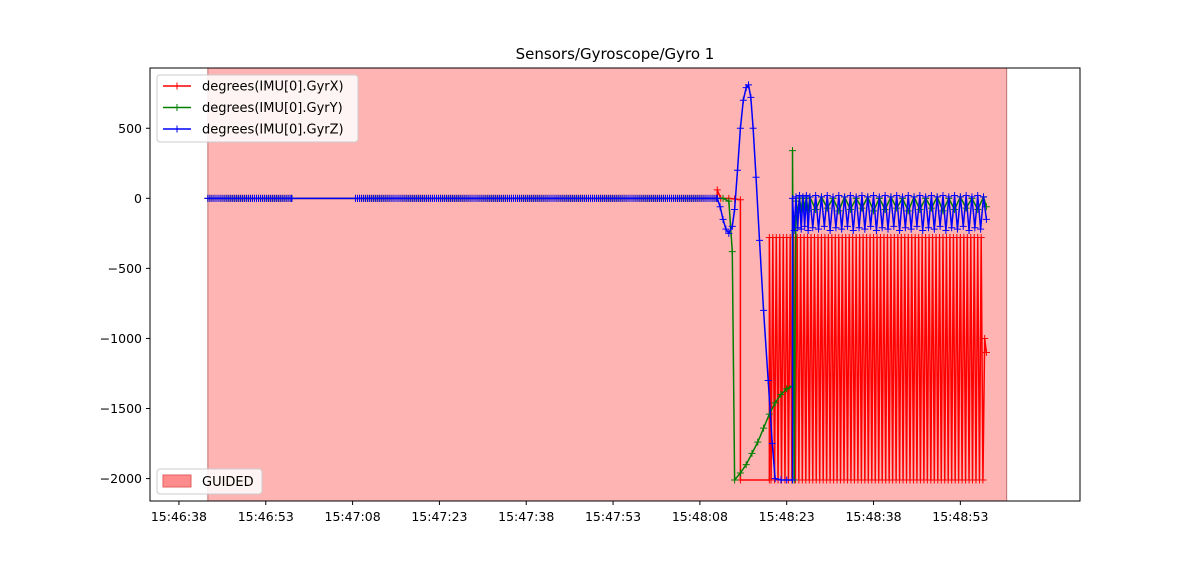 The height and width of the screenshot is (563, 1200). What do you see at coordinates (353, 516) in the screenshot?
I see `x-tick-label: 15:47:08` at bounding box center [353, 516].